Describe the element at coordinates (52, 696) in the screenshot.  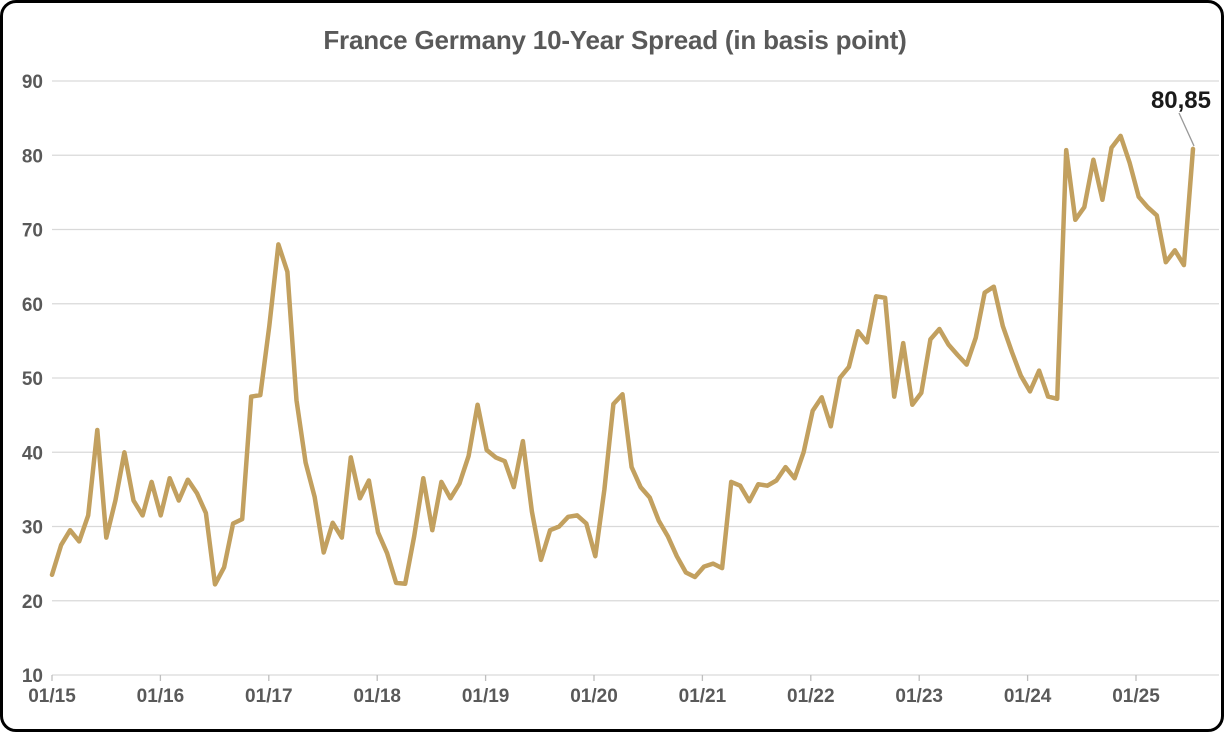
I see `x-axis-label: 01/15` at that location.